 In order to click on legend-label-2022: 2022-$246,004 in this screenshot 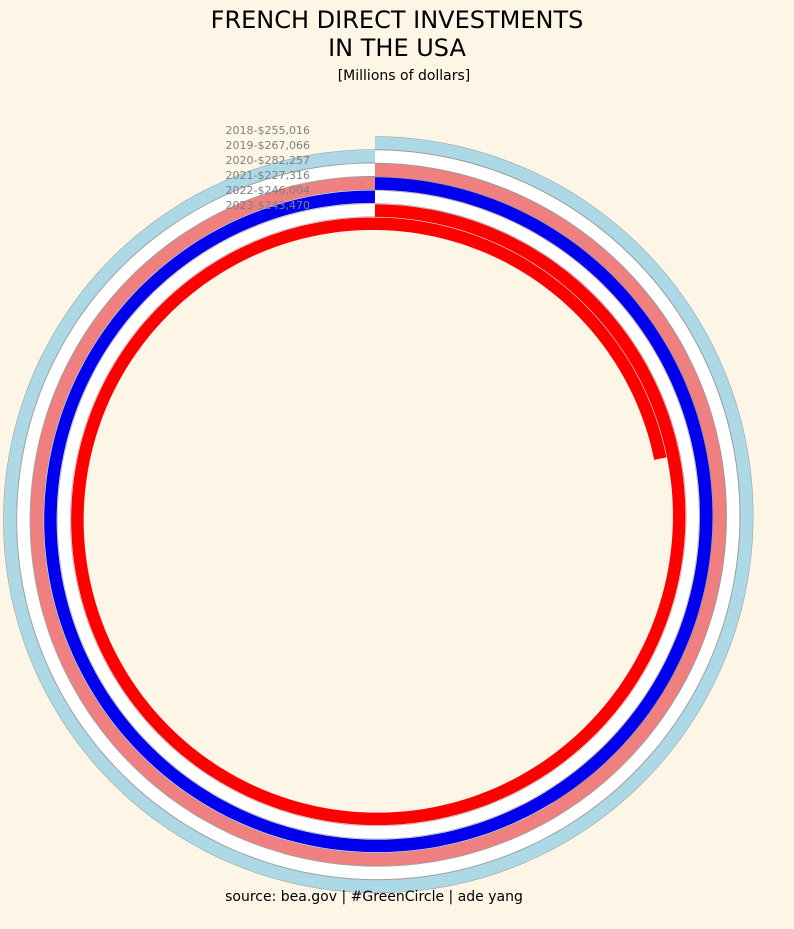, I will do `click(268, 190)`.